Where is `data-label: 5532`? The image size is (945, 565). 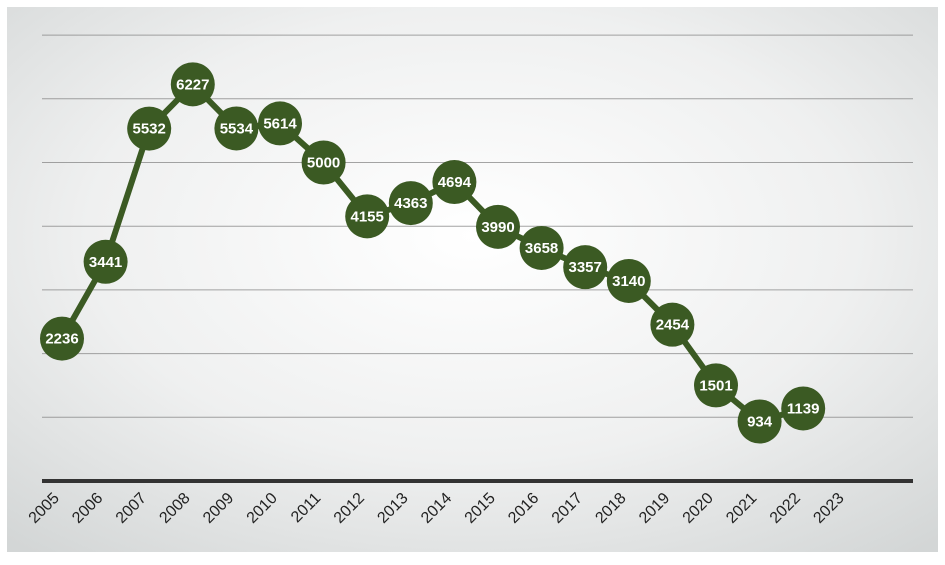
data-label: 5532 is located at coordinates (149, 129).